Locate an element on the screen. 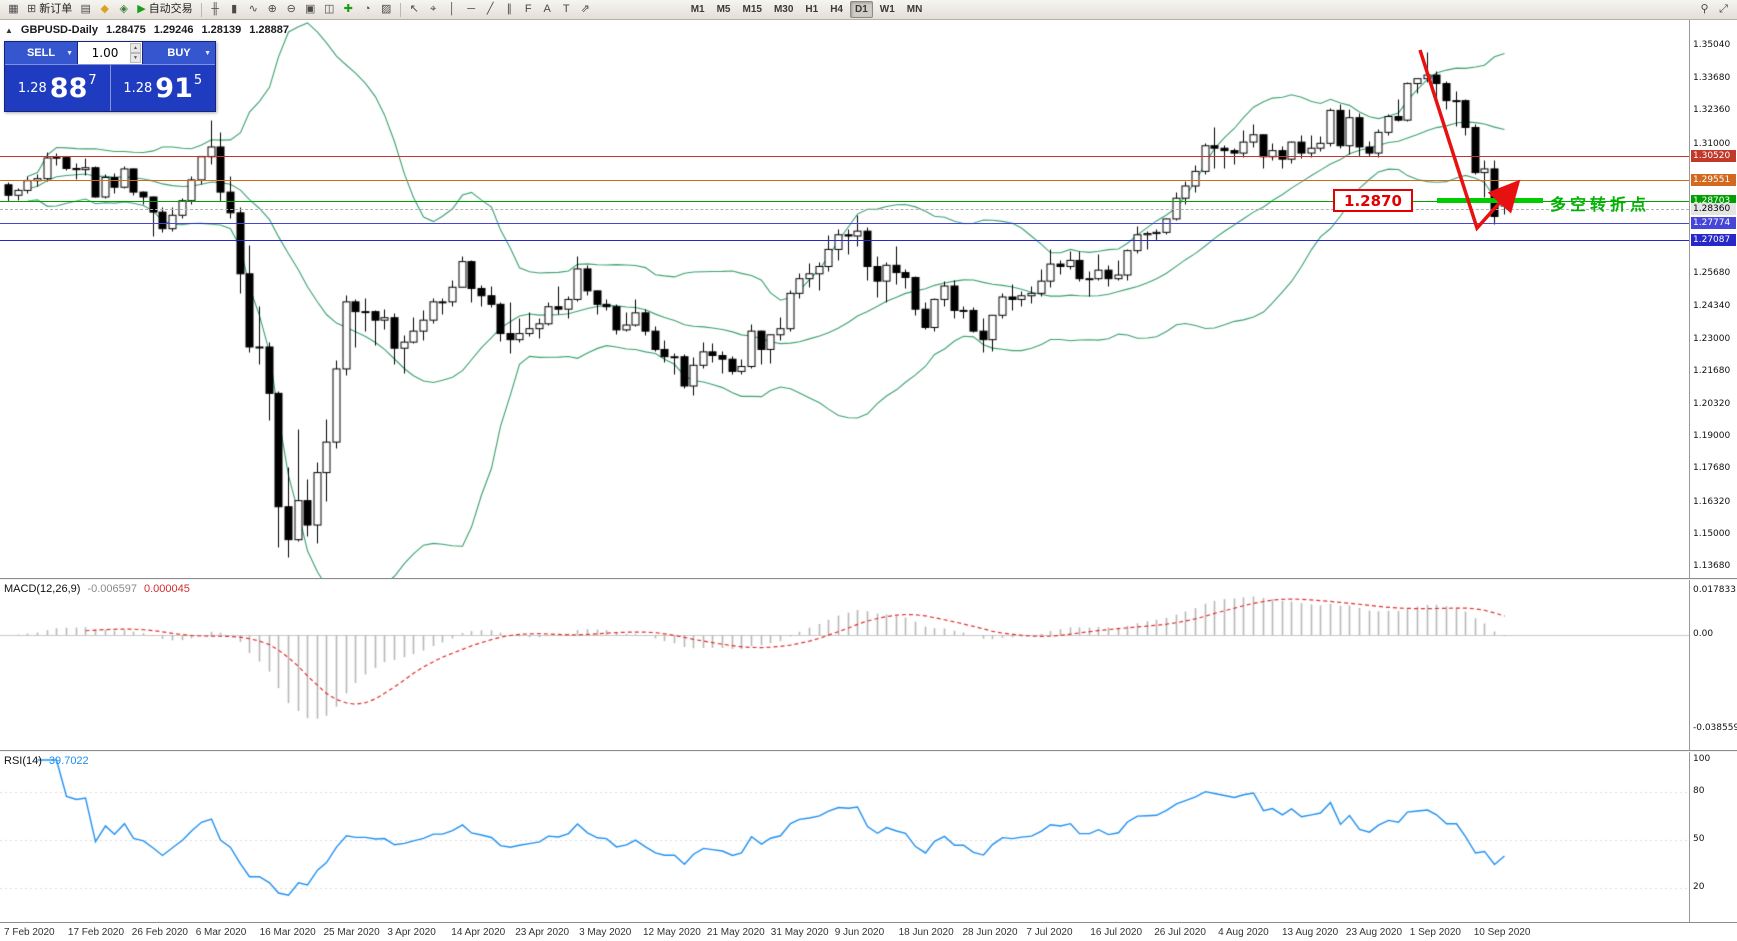 The height and width of the screenshot is (941, 1737). new-order-icon: ⊞ is located at coordinates (32, 9).